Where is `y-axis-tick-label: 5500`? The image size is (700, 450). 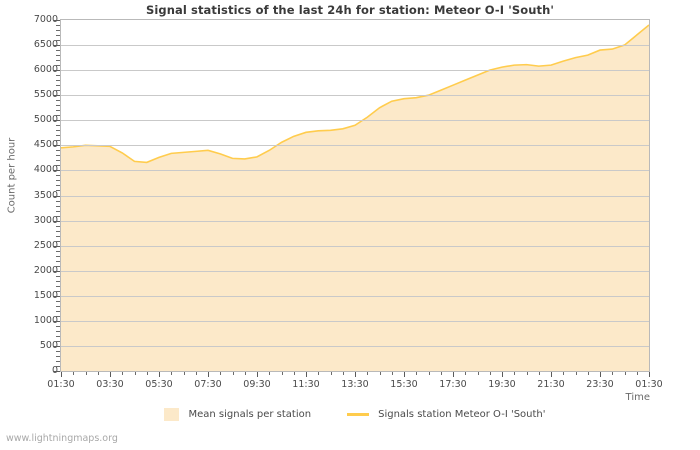
y-axis-tick-label: 5500 is located at coordinates (45, 95).